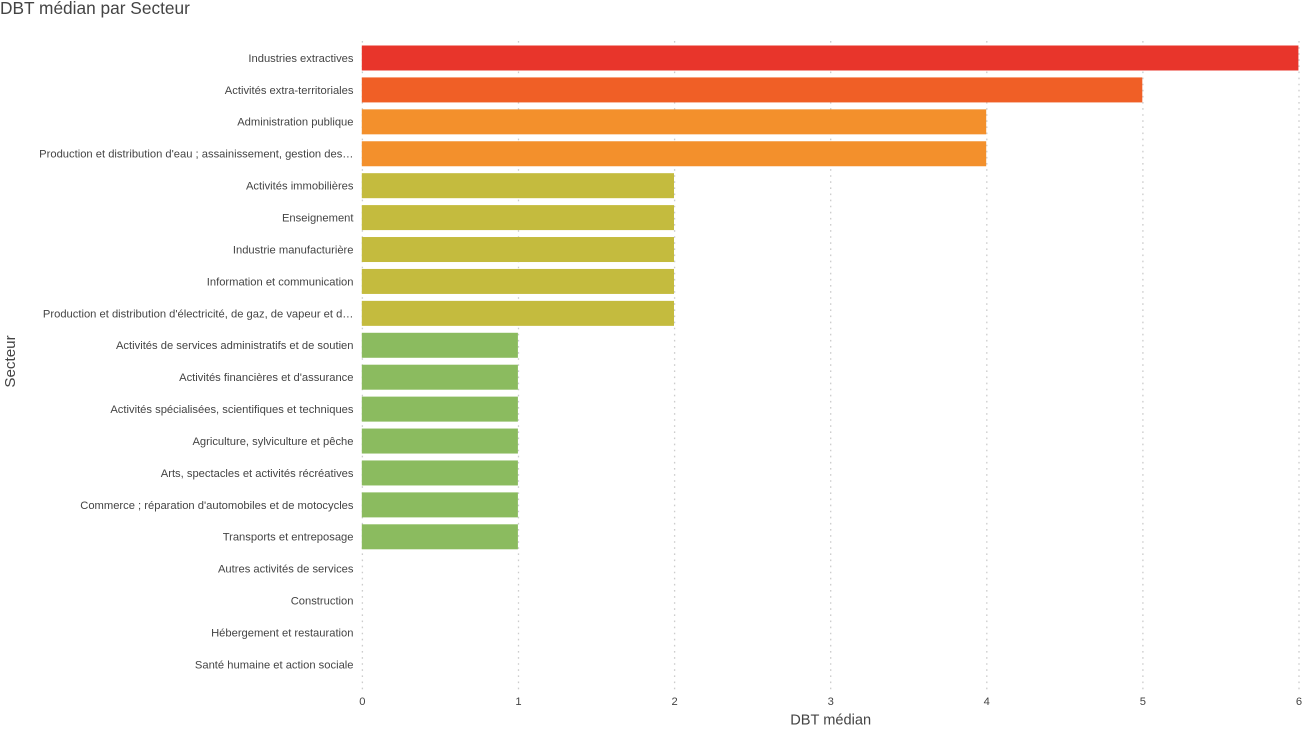  Describe the element at coordinates (95, 9) in the screenshot. I see `svg-text: DBT médian par Secteur` at that location.